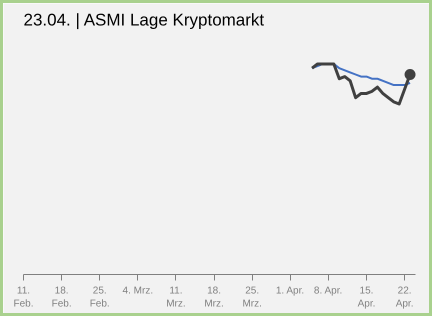 This screenshot has width=438, height=322. What do you see at coordinates (252, 298) in the screenshot?
I see `x-tick-label: 25. Mrz.` at bounding box center [252, 298].